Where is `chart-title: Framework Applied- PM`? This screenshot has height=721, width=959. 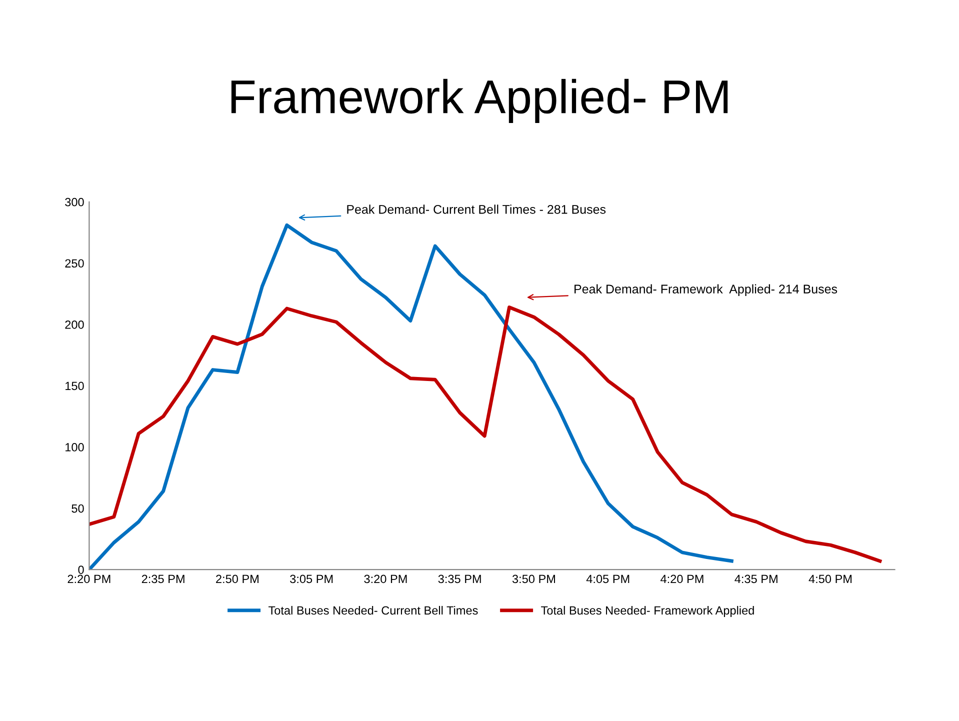
chart-title: Framework Applied- PM is located at coordinates (479, 100).